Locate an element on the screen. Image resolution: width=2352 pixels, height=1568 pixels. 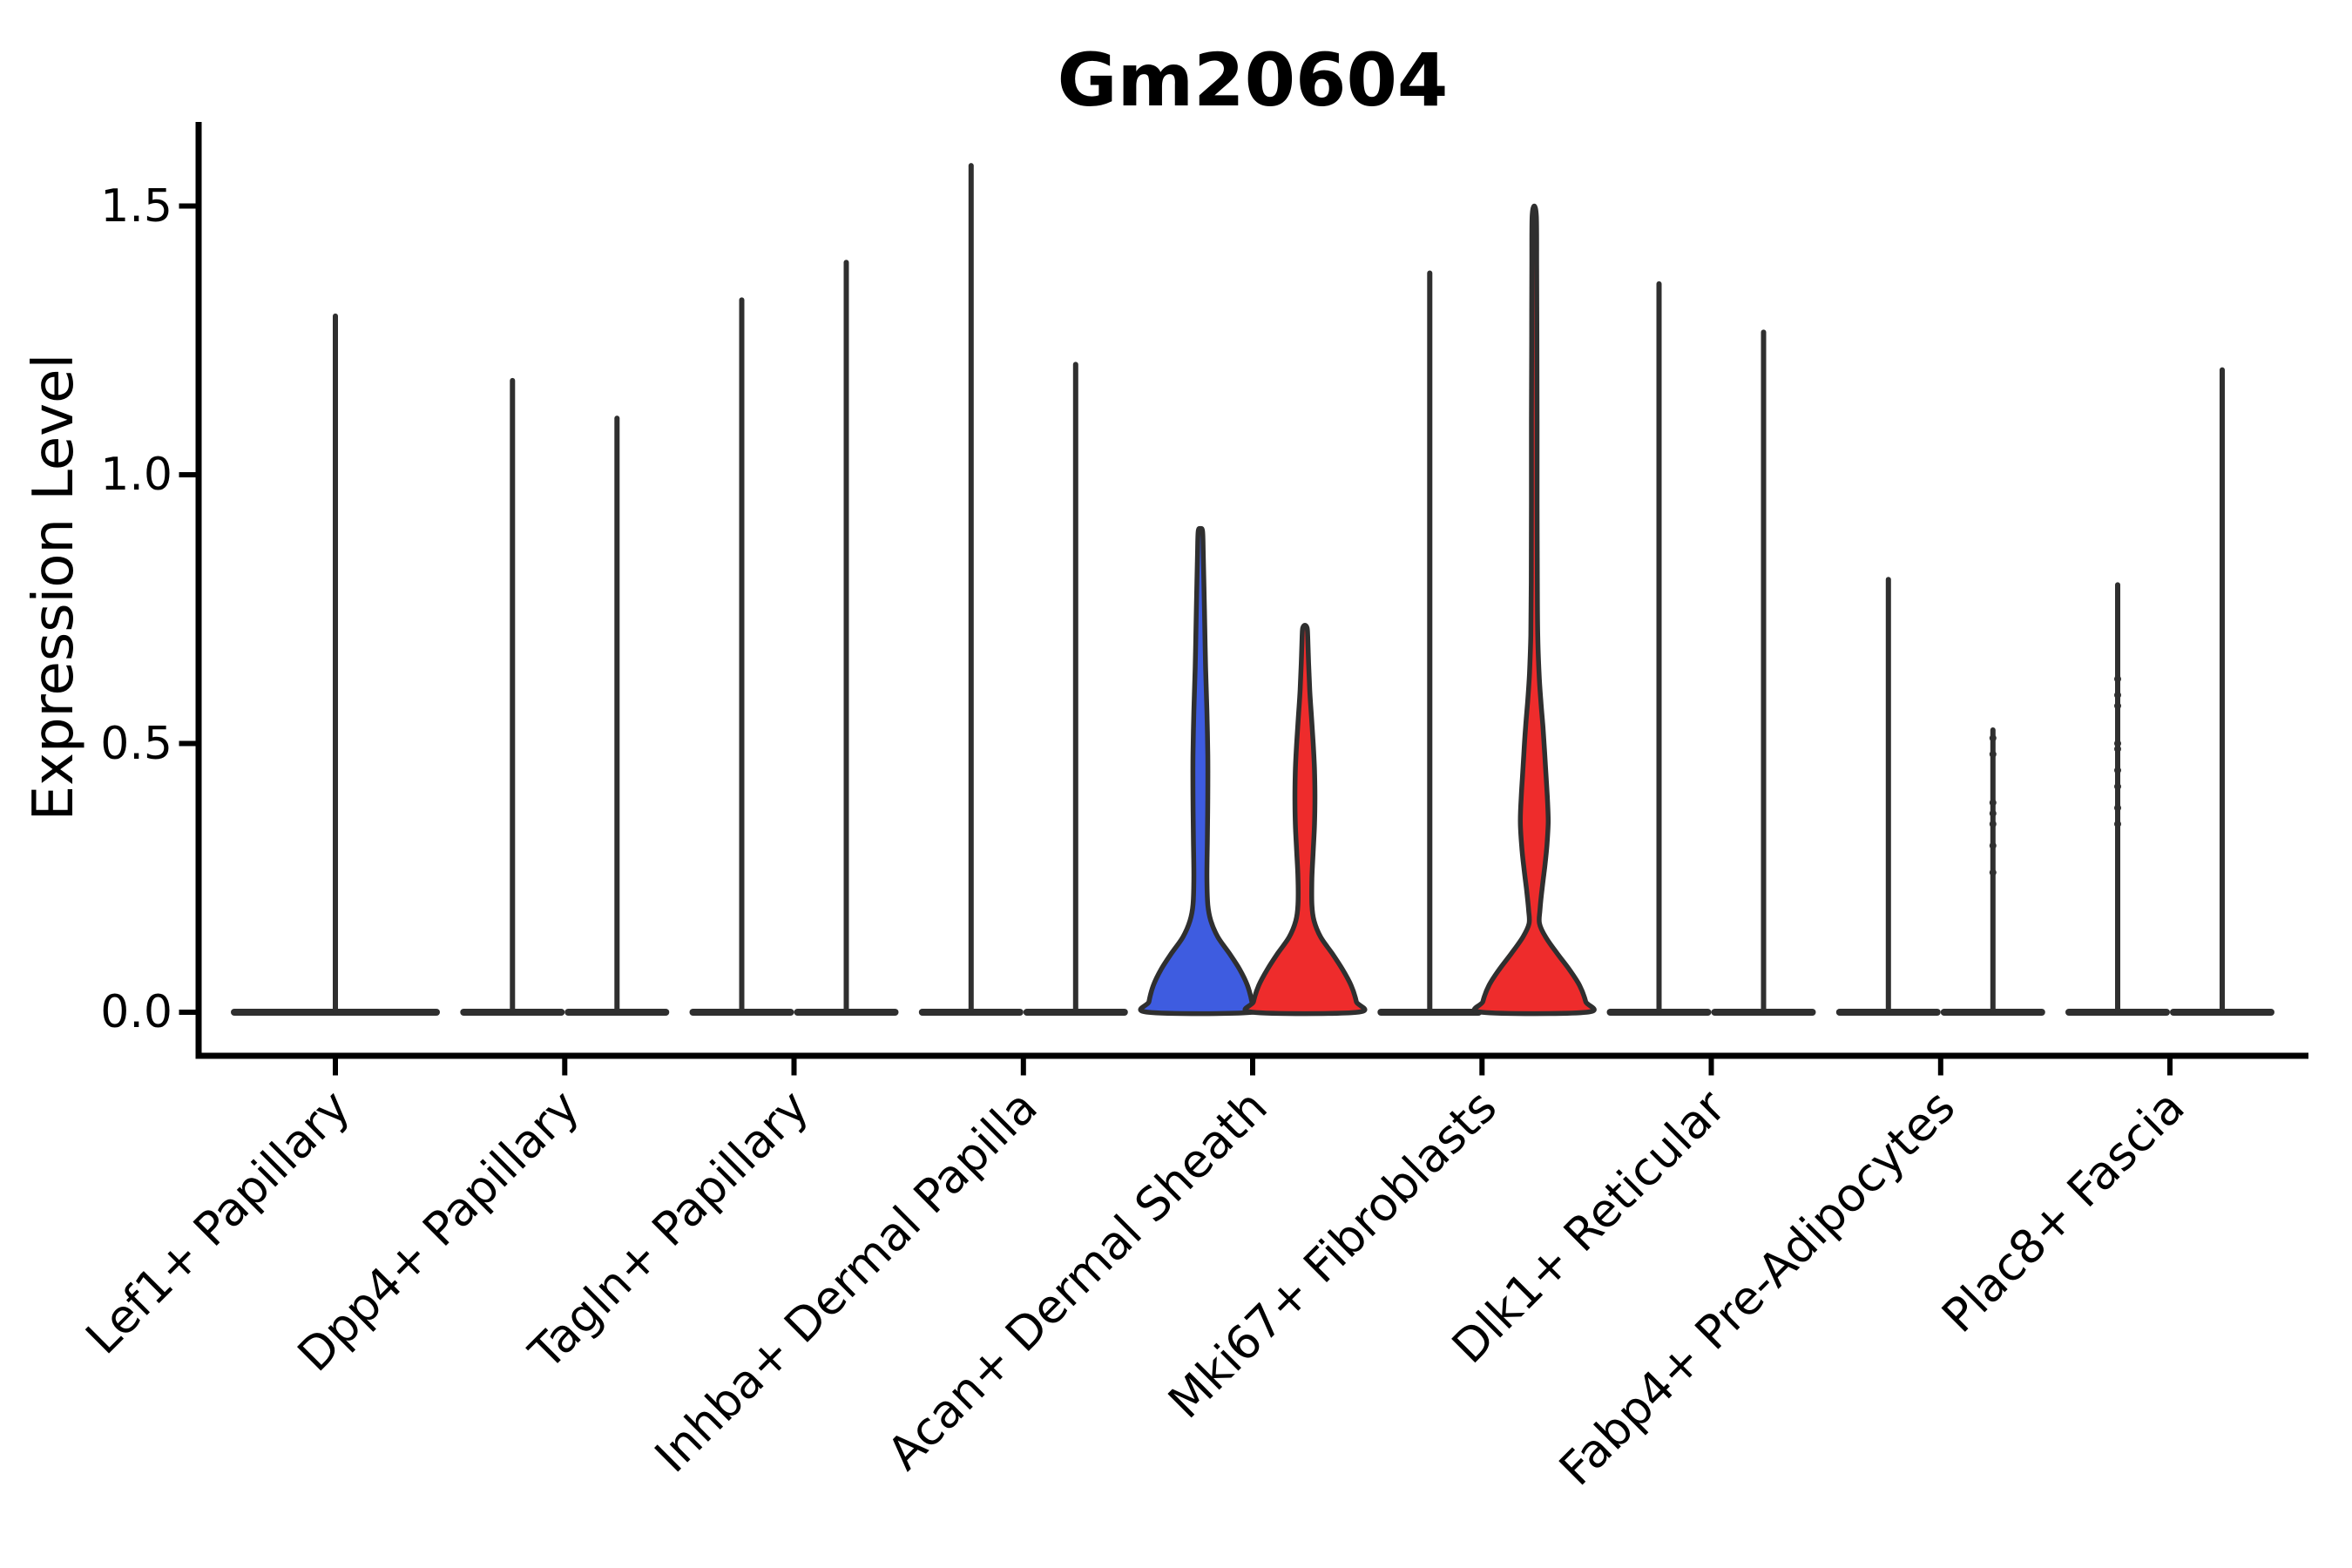
y-tick-label-1.5: 1.5 is located at coordinates (136, 206).